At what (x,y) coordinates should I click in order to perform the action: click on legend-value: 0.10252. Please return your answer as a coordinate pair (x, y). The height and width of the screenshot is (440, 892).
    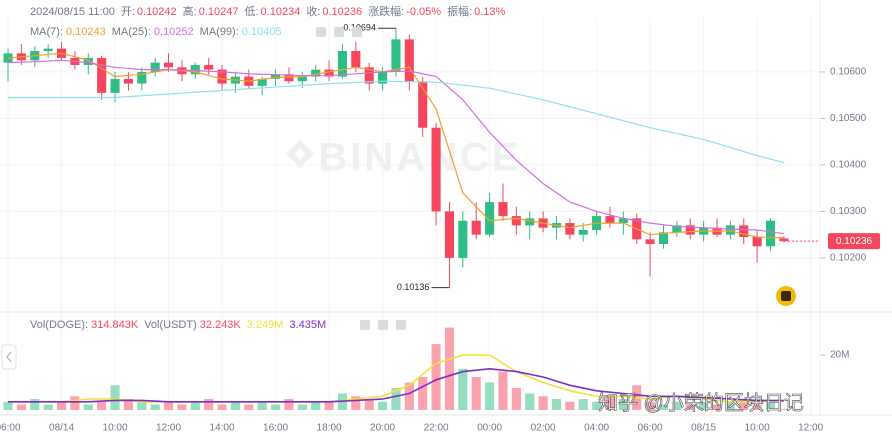
    Looking at the image, I should click on (174, 32).